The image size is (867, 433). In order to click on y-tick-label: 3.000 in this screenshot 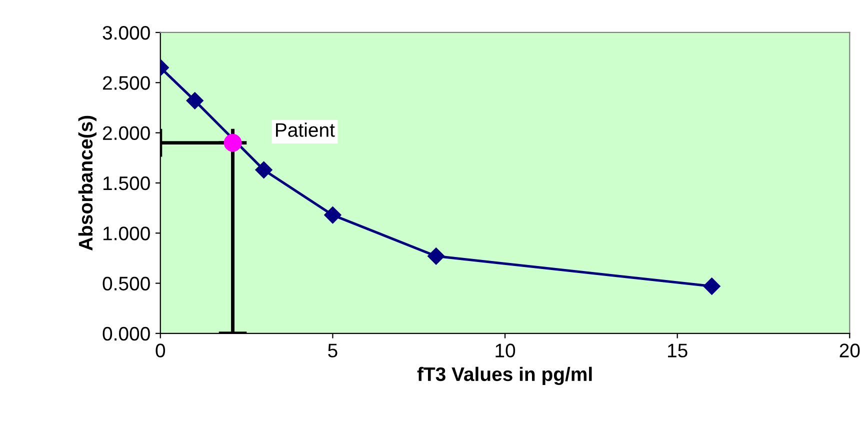, I will do `click(126, 33)`.